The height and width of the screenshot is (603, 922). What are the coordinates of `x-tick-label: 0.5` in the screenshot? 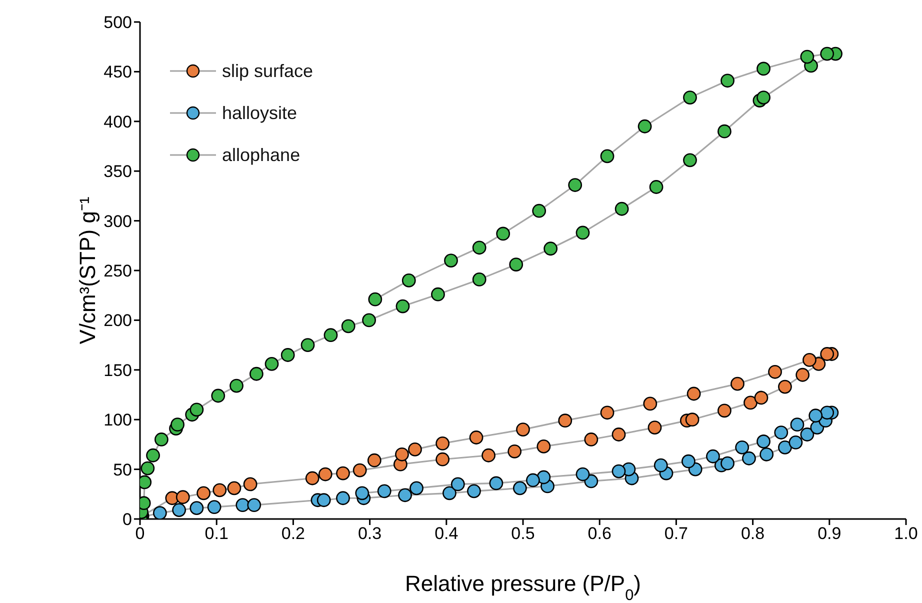 It's located at (523, 534).